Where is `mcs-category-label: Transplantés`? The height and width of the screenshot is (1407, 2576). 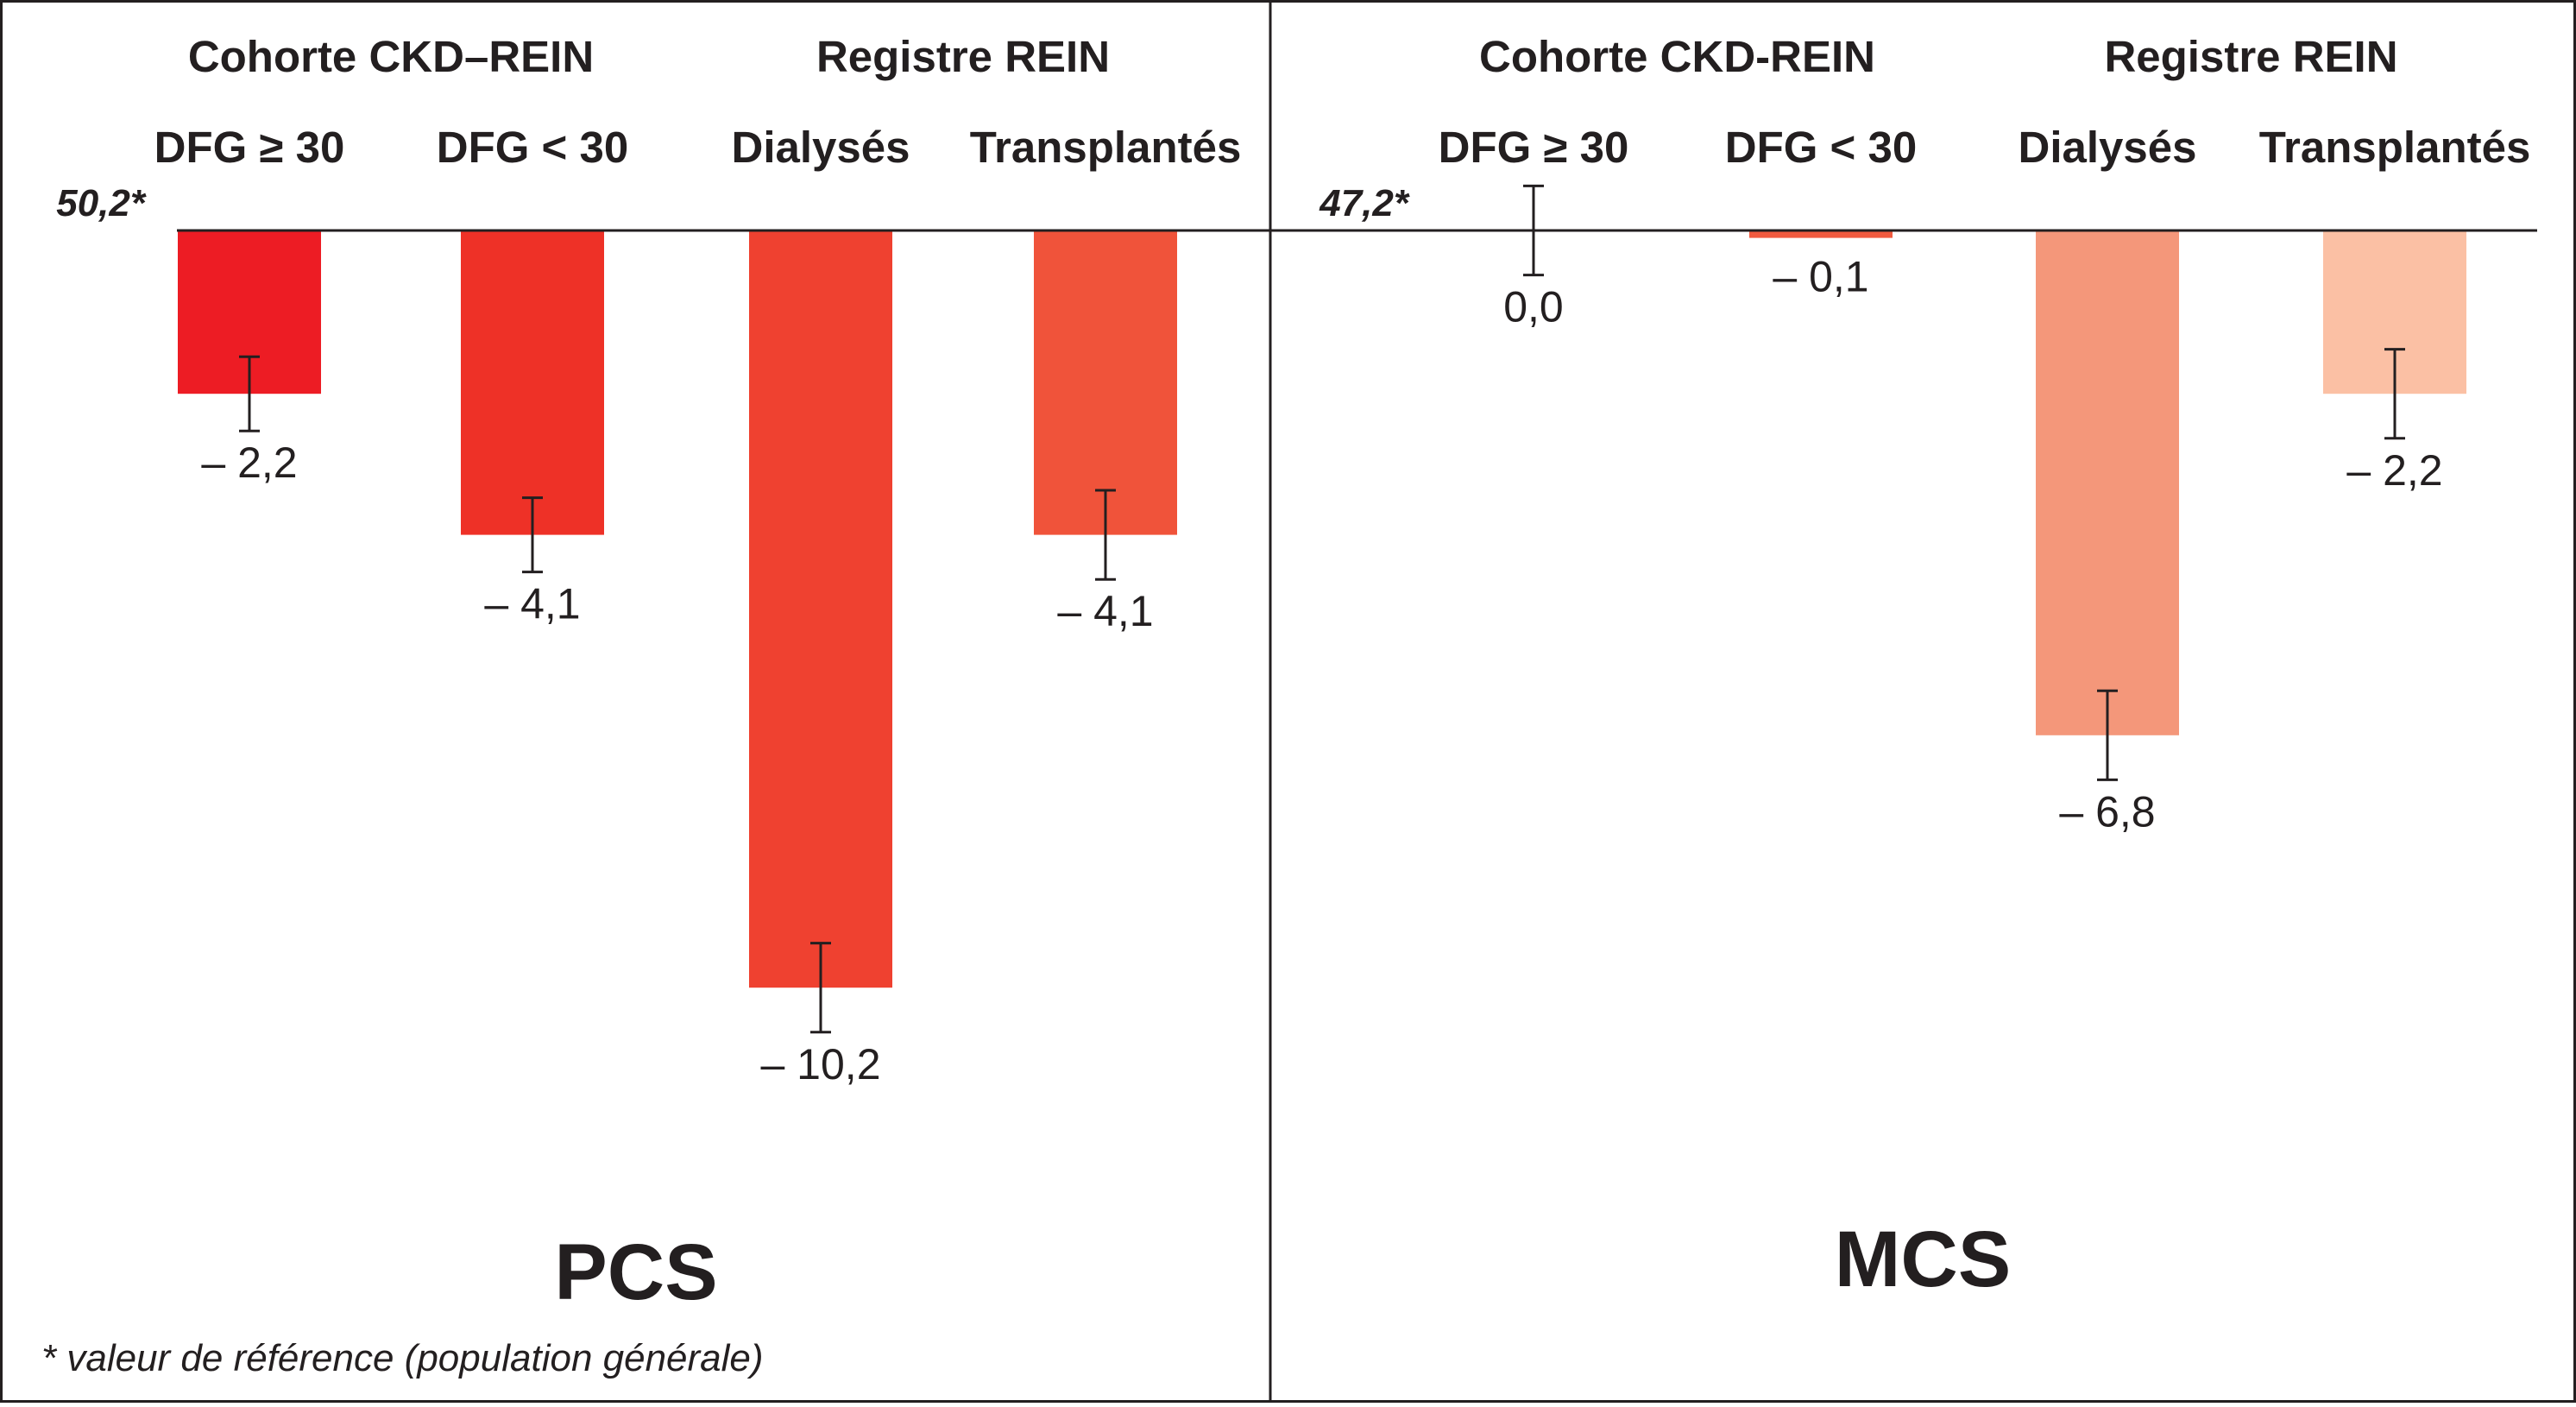
mcs-category-label: Transplantés is located at coordinates (2395, 147).